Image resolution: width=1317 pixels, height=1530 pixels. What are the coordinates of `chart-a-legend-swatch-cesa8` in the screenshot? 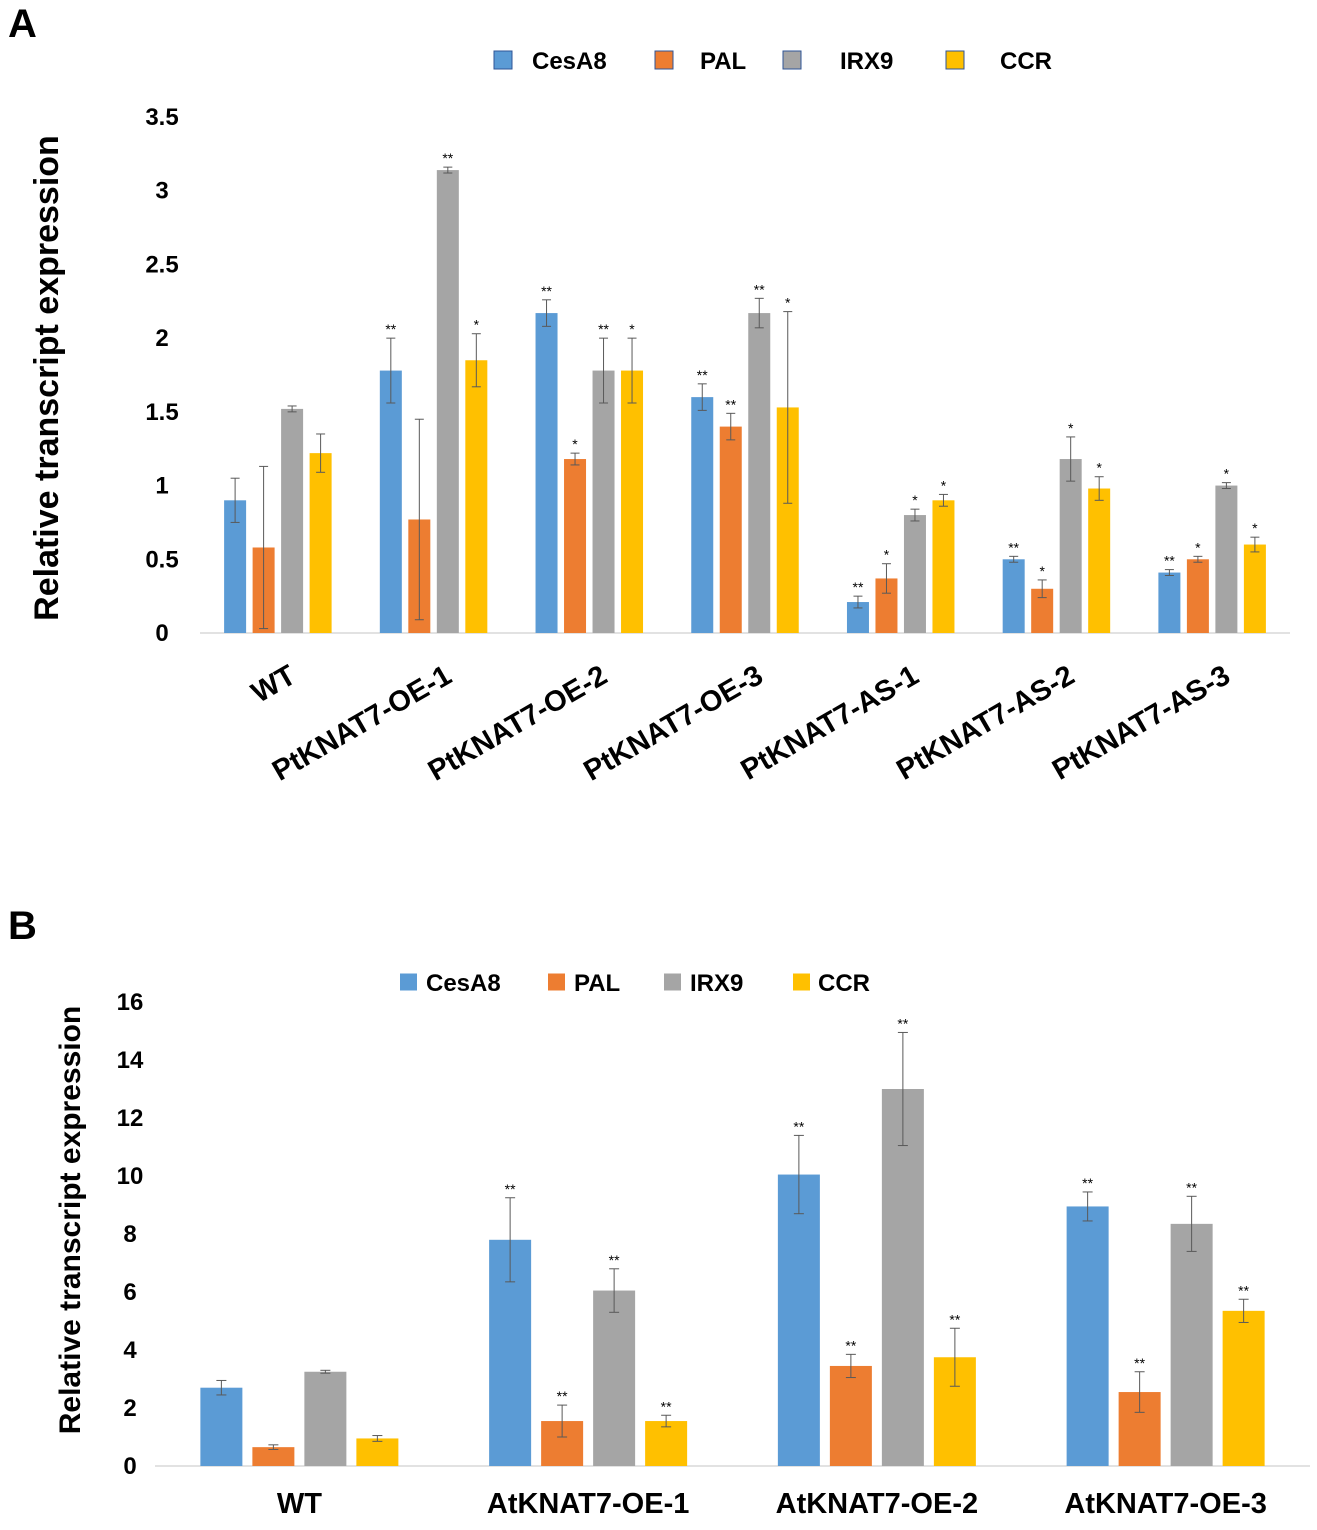 It's located at (503, 60).